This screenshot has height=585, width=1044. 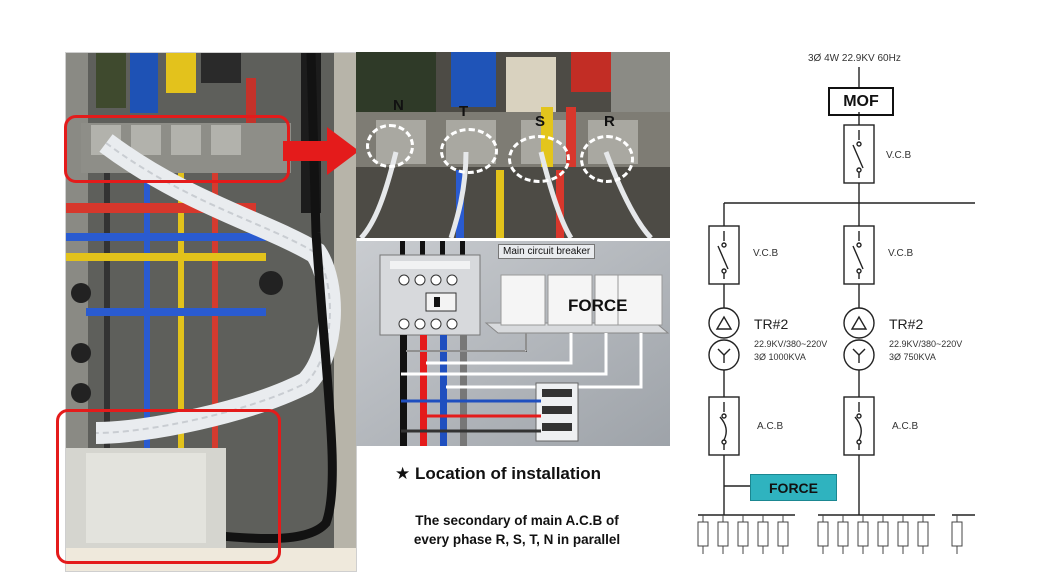 What do you see at coordinates (539, 159) in the screenshot?
I see `marker-circle-s` at bounding box center [539, 159].